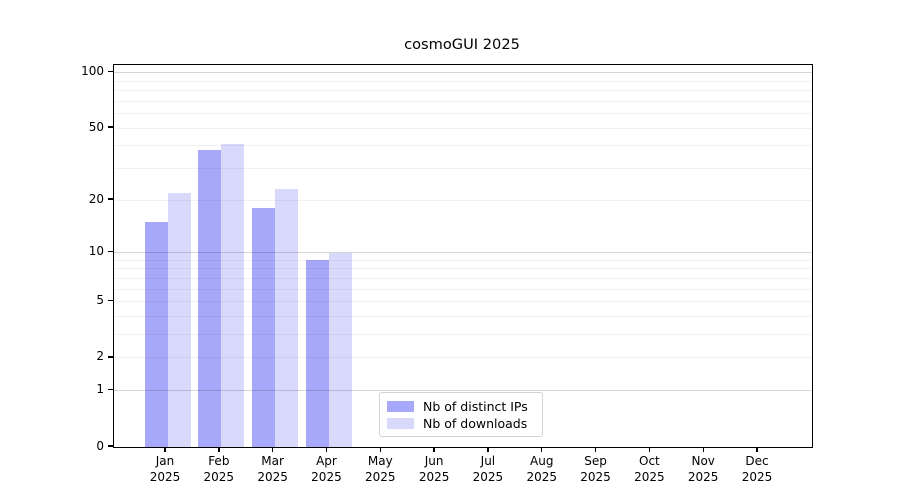 This screenshot has height=500, width=900. Describe the element at coordinates (100, 445) in the screenshot. I see `y-tick-label-0: 0` at that location.